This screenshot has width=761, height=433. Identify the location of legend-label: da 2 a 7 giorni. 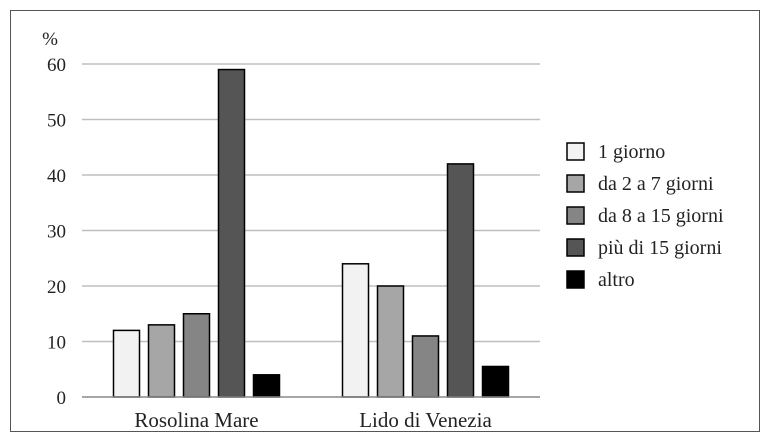
(656, 184).